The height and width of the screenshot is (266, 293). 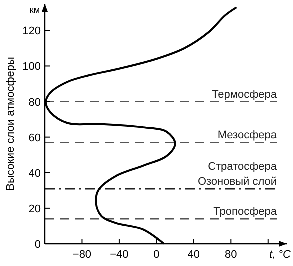 I want to click on ref-line-label: Мезосфера, so click(x=248, y=136).